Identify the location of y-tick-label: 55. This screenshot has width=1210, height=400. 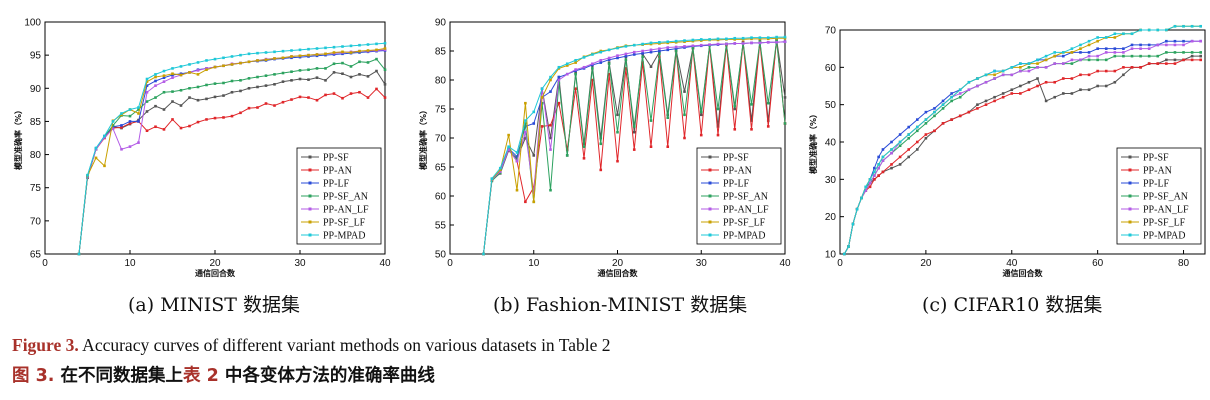
(441, 226).